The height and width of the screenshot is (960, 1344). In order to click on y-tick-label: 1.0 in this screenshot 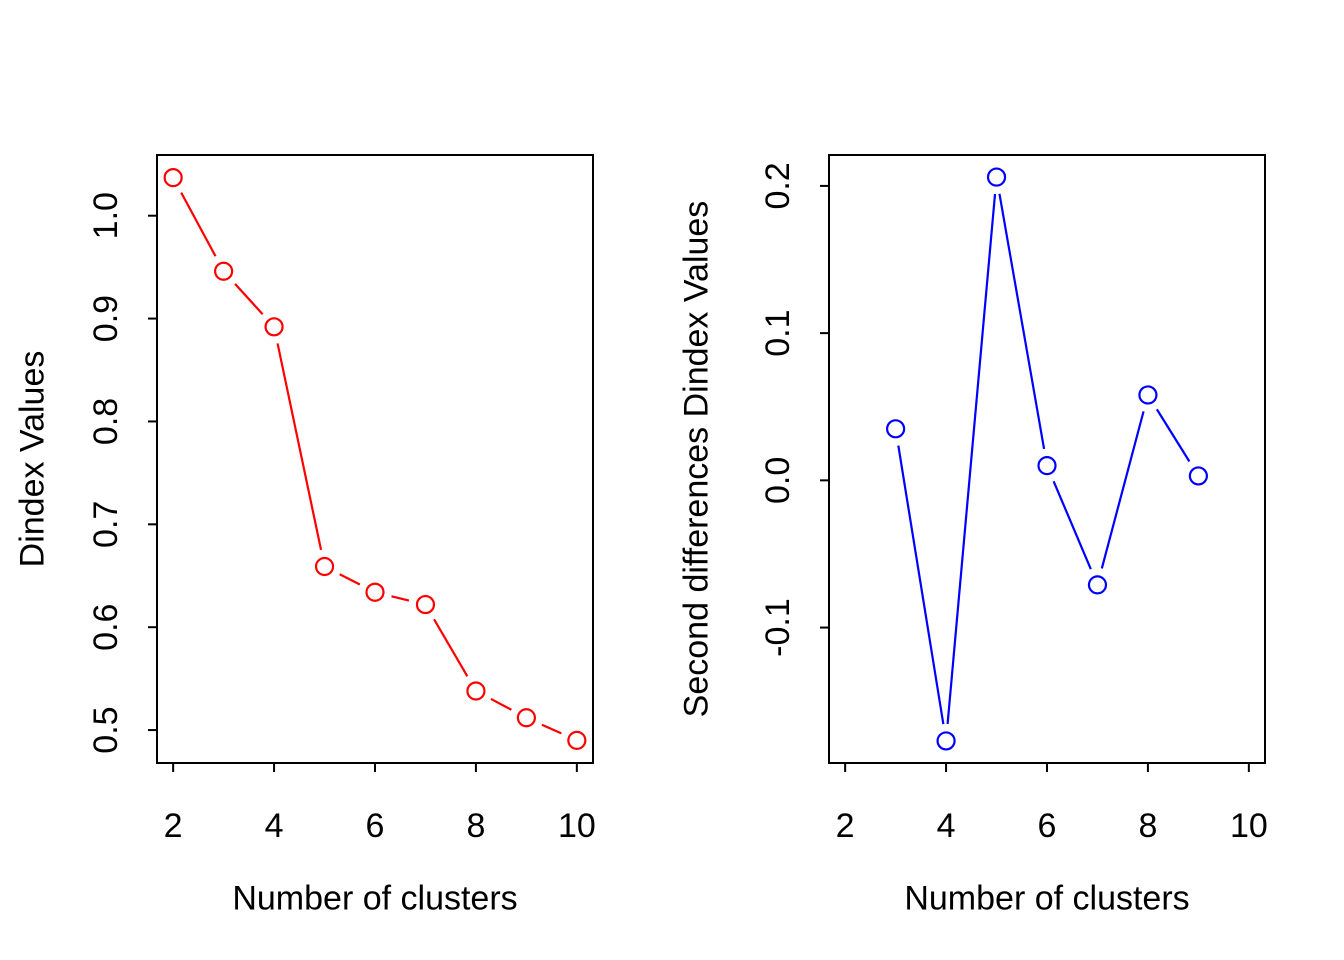, I will do `click(106, 215)`.